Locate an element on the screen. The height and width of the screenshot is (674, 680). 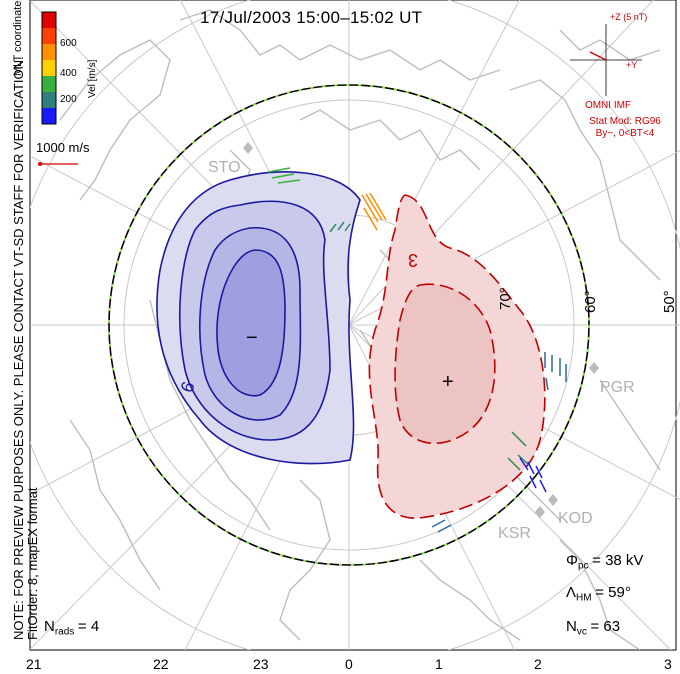
coordinate-system-label: MLT coordinates is located at coordinates (18, 38).